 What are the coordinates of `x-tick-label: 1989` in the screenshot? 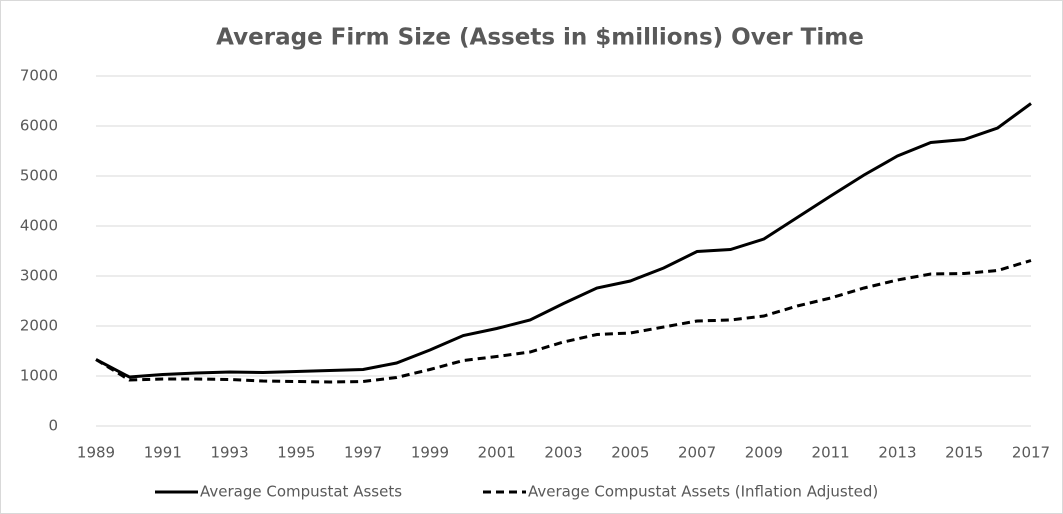 It's located at (96, 453).